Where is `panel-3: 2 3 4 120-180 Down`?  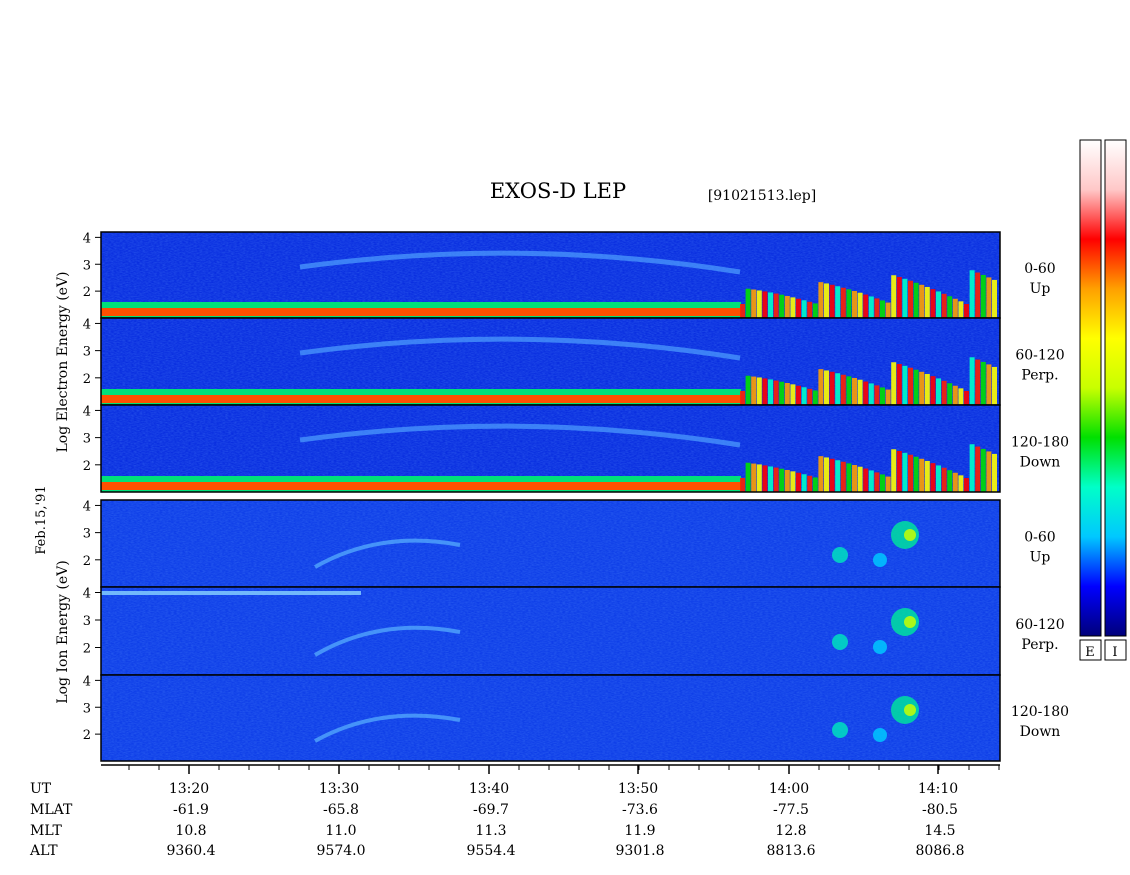 panel-3: 2 3 4 120-180 Down is located at coordinates (576, 448).